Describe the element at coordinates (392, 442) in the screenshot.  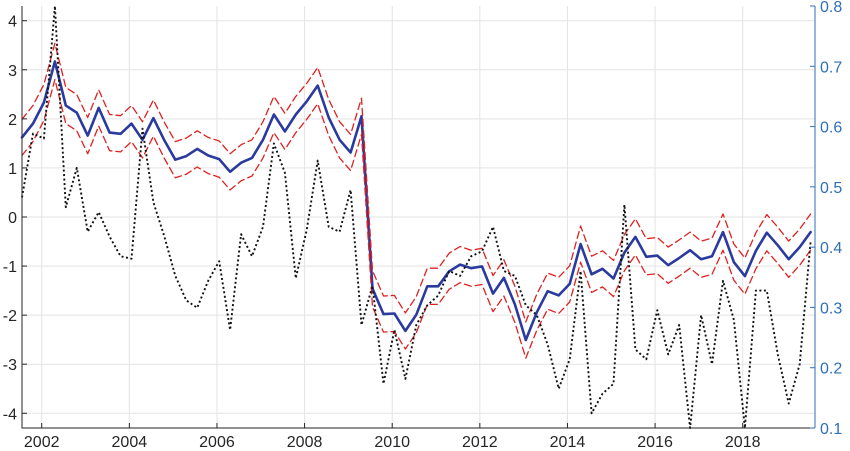
I see `x-tick-label: 2010` at that location.